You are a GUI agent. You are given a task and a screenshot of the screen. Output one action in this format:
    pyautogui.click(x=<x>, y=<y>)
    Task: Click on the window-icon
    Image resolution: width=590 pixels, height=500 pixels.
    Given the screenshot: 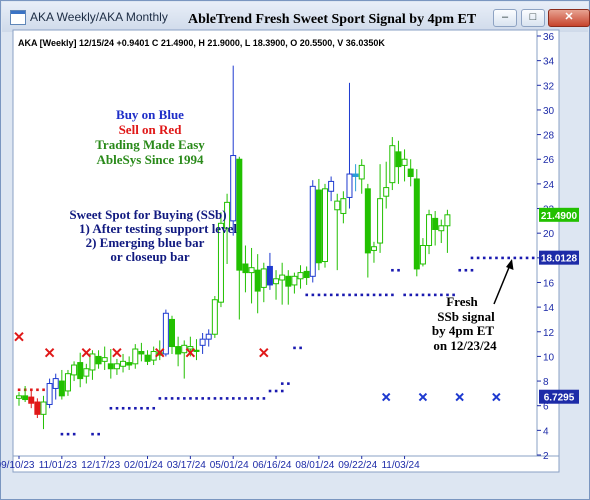 What is the action you would take?
    pyautogui.click(x=18, y=17)
    